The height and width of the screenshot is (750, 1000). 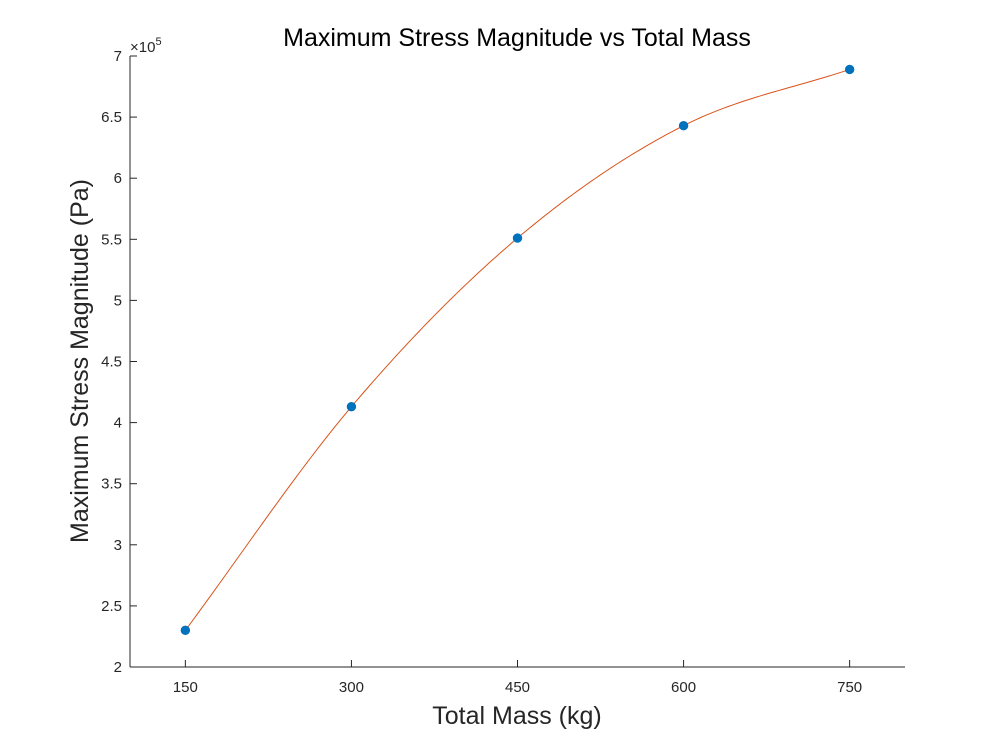 What do you see at coordinates (111, 606) in the screenshot?
I see `y-tick-label: 2.5` at bounding box center [111, 606].